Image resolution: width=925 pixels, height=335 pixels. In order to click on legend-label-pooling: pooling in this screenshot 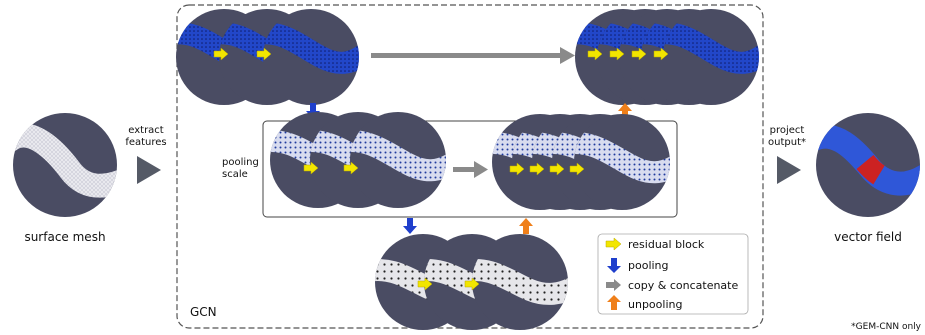, I will do `click(648, 265)`.